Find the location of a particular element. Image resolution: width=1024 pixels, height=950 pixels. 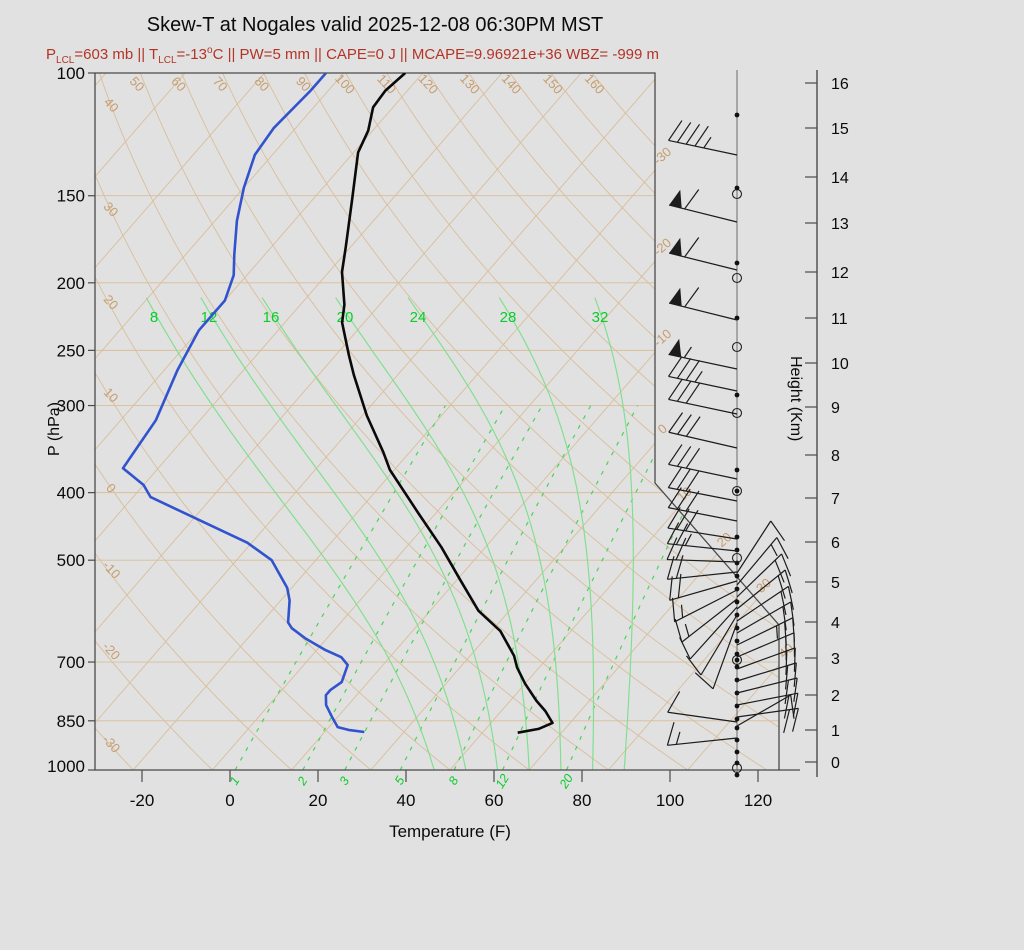

height-tick-label: 11 is located at coordinates (839, 319).